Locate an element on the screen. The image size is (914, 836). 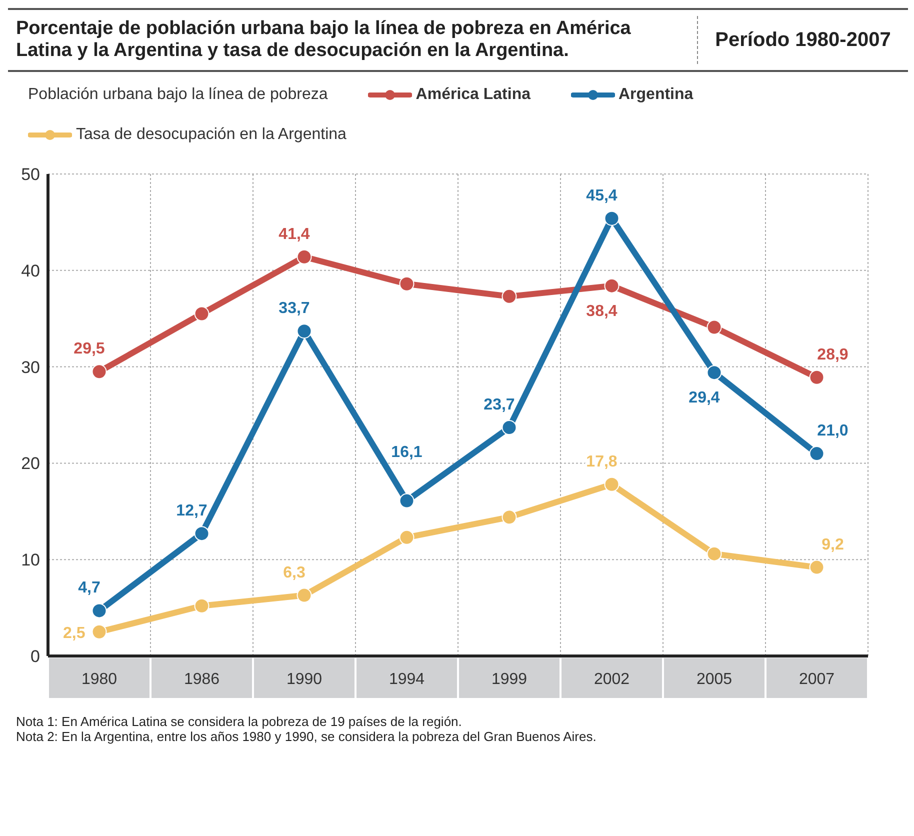
text: Nota 1: En América Latina se considera la pobreza de 19 países de la región. is located at coordinates (239, 721).